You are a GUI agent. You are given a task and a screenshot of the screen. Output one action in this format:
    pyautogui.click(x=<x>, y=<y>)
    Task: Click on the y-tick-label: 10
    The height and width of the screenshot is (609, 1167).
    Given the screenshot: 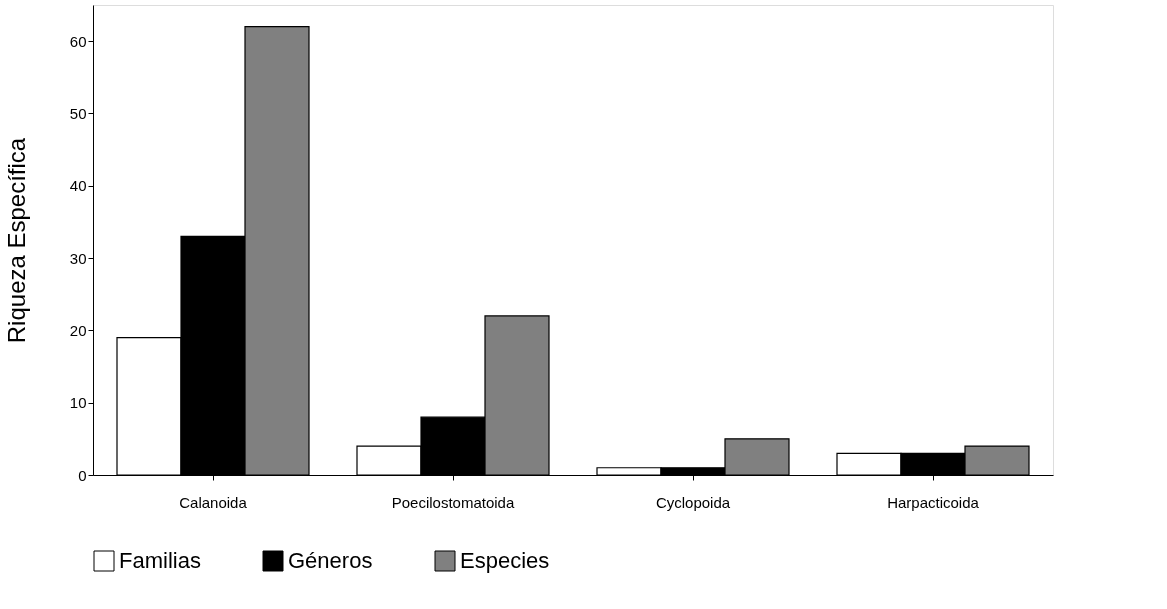 What is the action you would take?
    pyautogui.click(x=78, y=403)
    